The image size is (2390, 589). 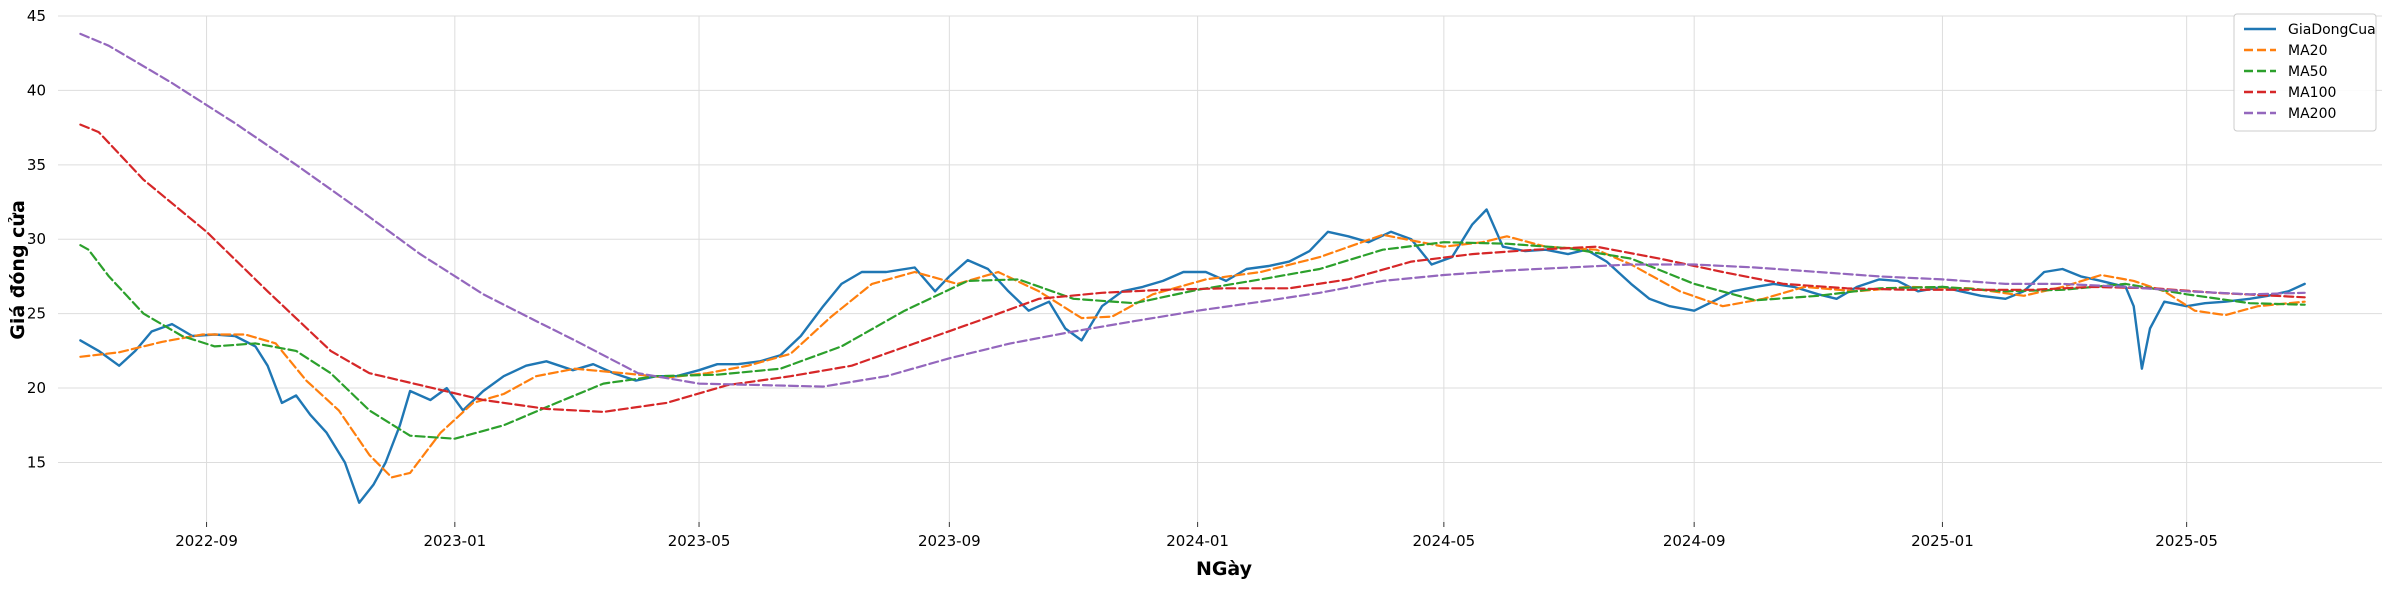 I want to click on y-tick-label: 25, so click(x=36, y=314).